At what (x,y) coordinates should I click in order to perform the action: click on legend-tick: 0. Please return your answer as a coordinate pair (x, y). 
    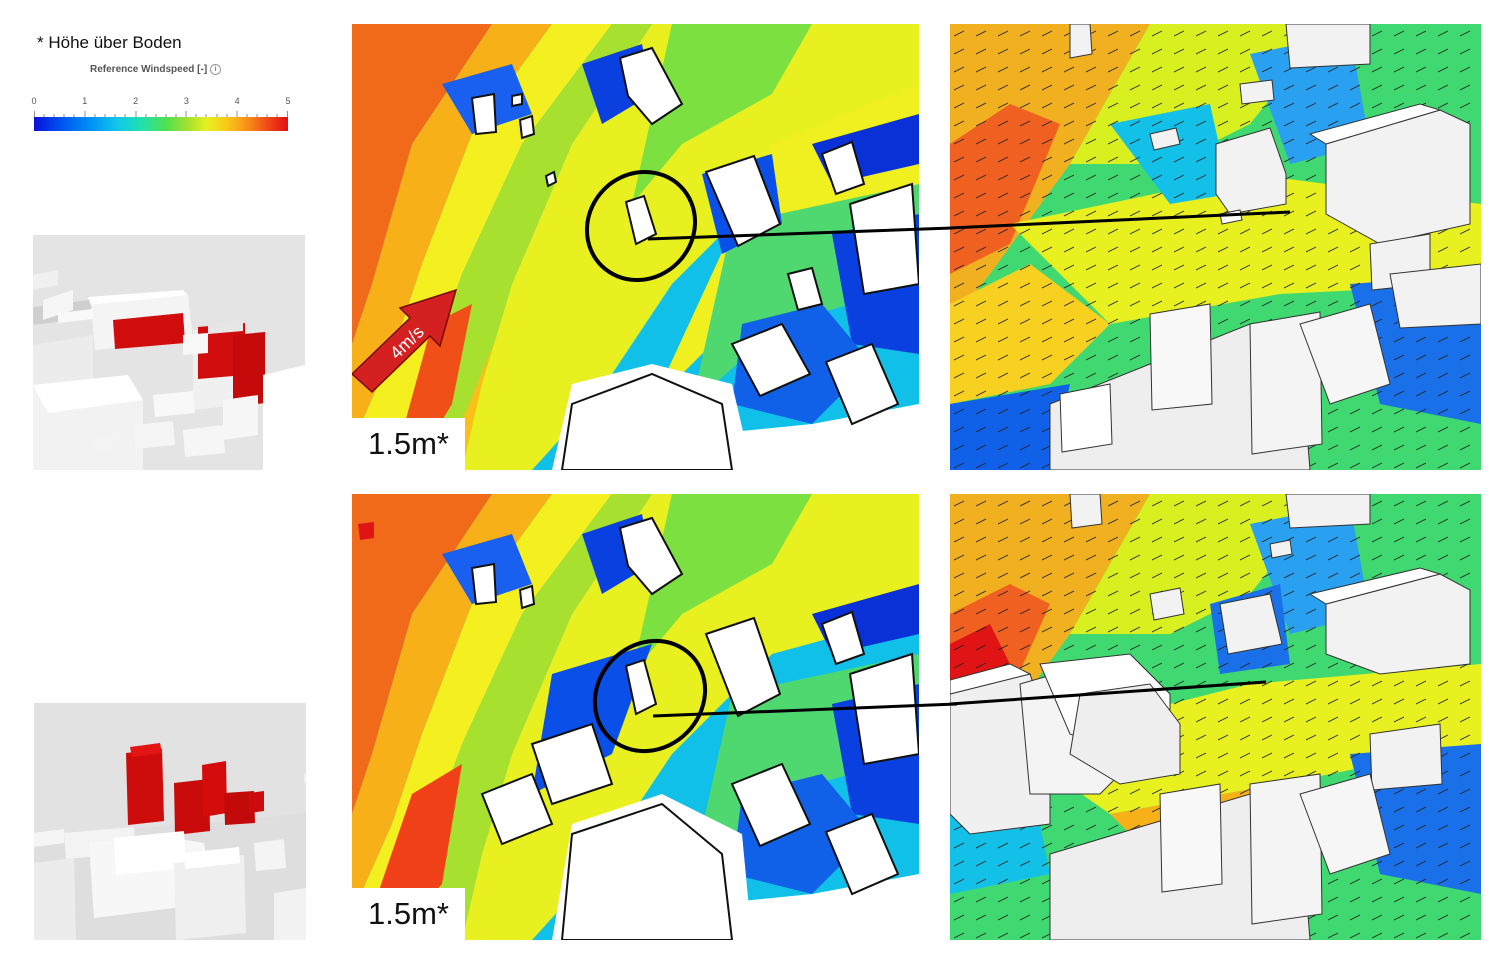
    Looking at the image, I should click on (34, 101).